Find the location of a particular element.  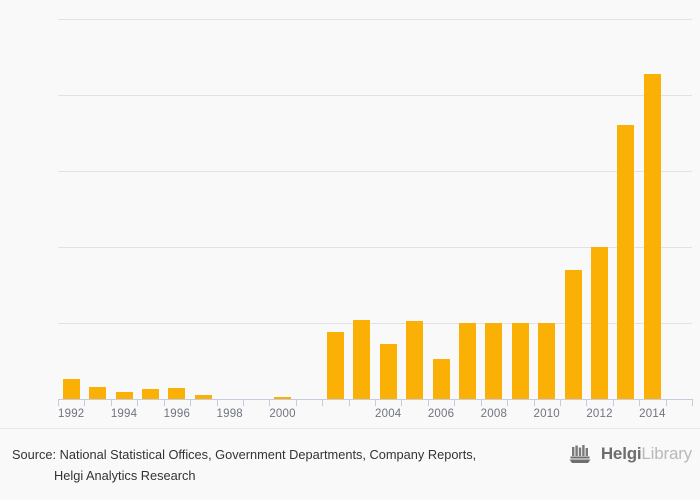

x-tick-label: 2006 is located at coordinates (441, 414).